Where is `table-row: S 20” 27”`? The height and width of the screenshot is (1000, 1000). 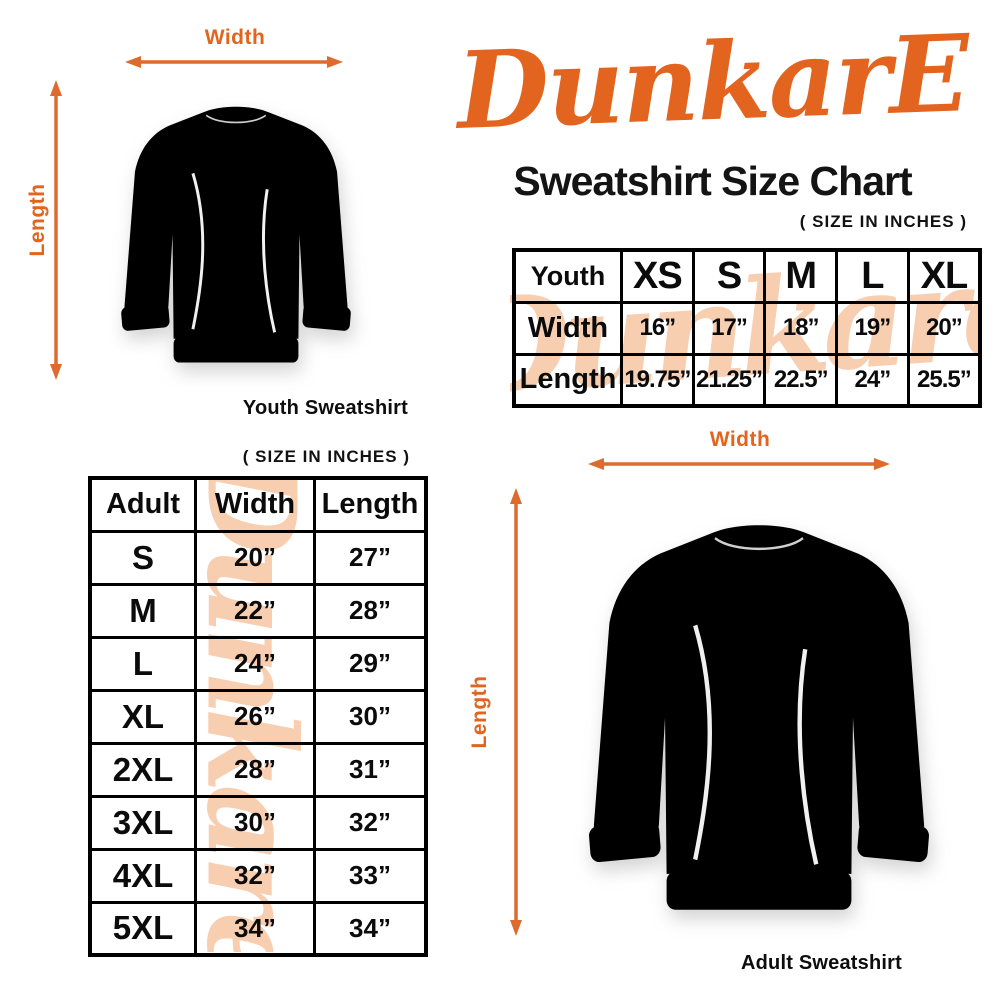 table-row: S 20” 27” is located at coordinates (258, 557).